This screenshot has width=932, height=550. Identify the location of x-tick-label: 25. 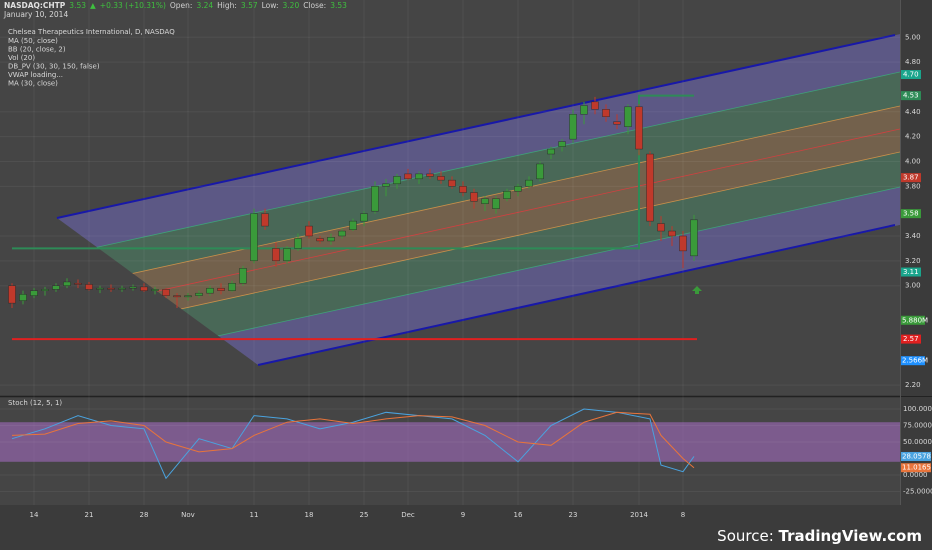
(364, 515).